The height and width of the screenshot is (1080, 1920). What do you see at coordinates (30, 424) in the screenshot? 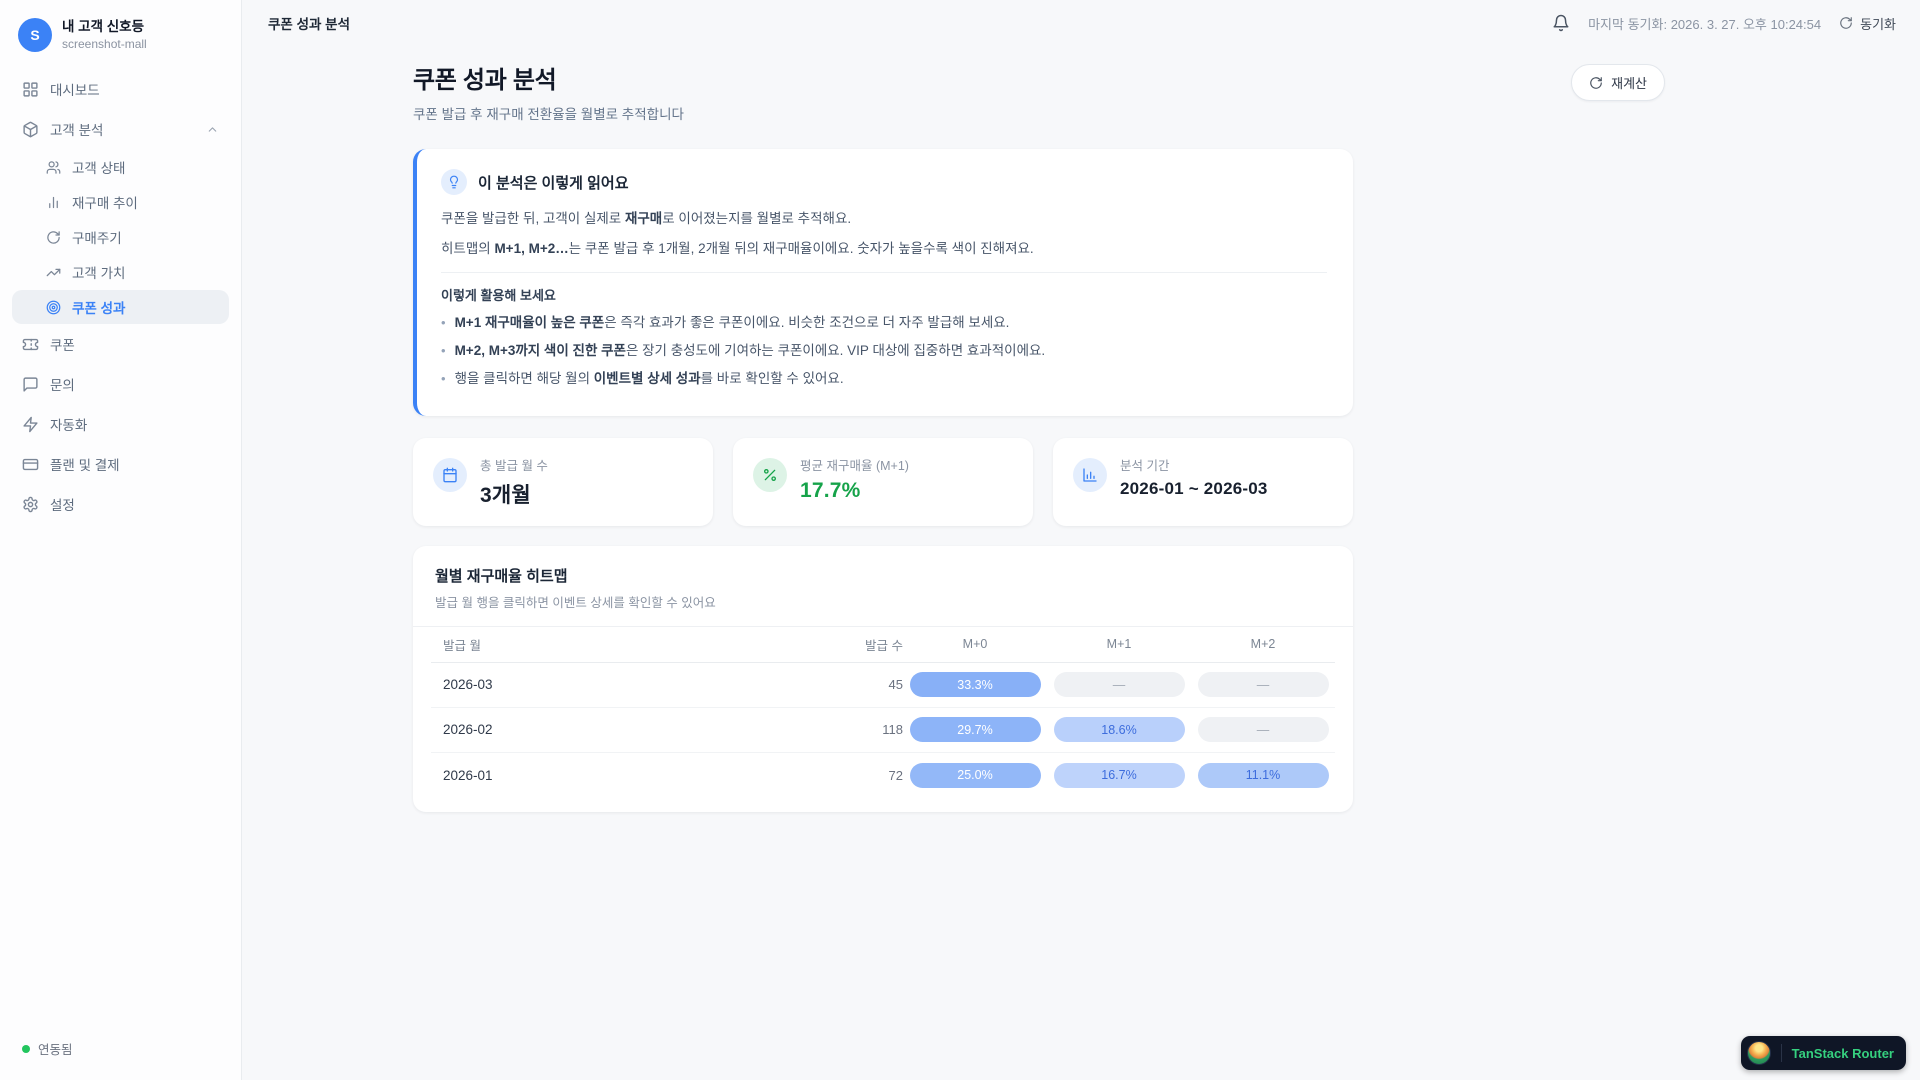
I see `zap-icon` at bounding box center [30, 424].